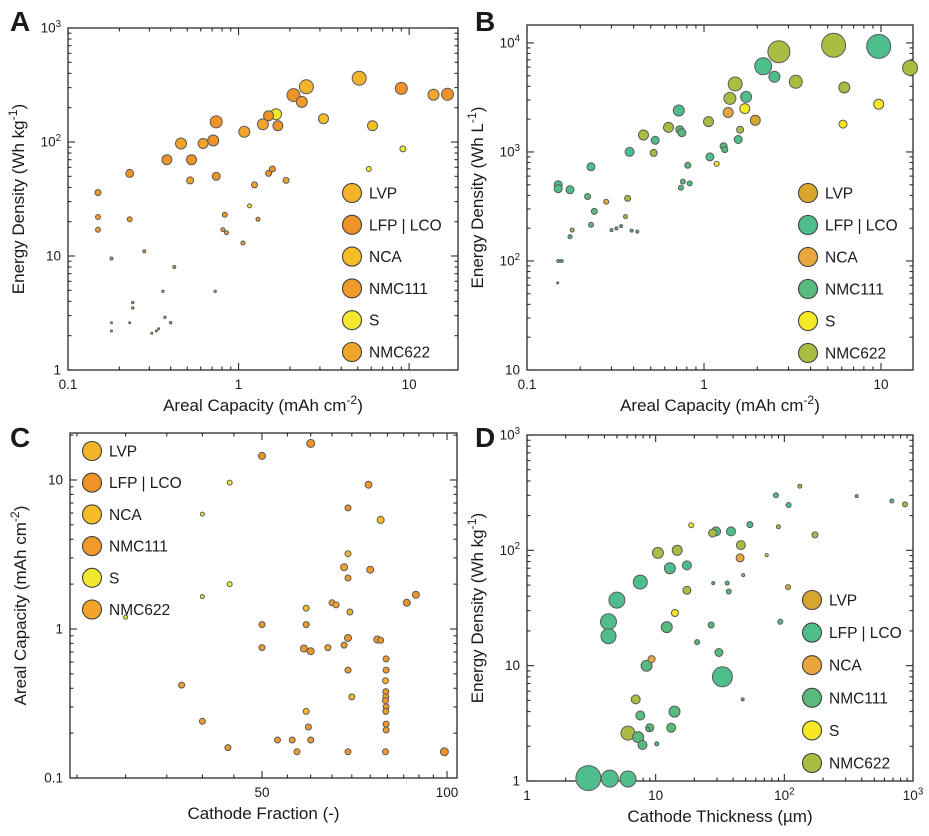  What do you see at coordinates (399, 353) in the screenshot?
I see `legend-label: NMC622` at bounding box center [399, 353].